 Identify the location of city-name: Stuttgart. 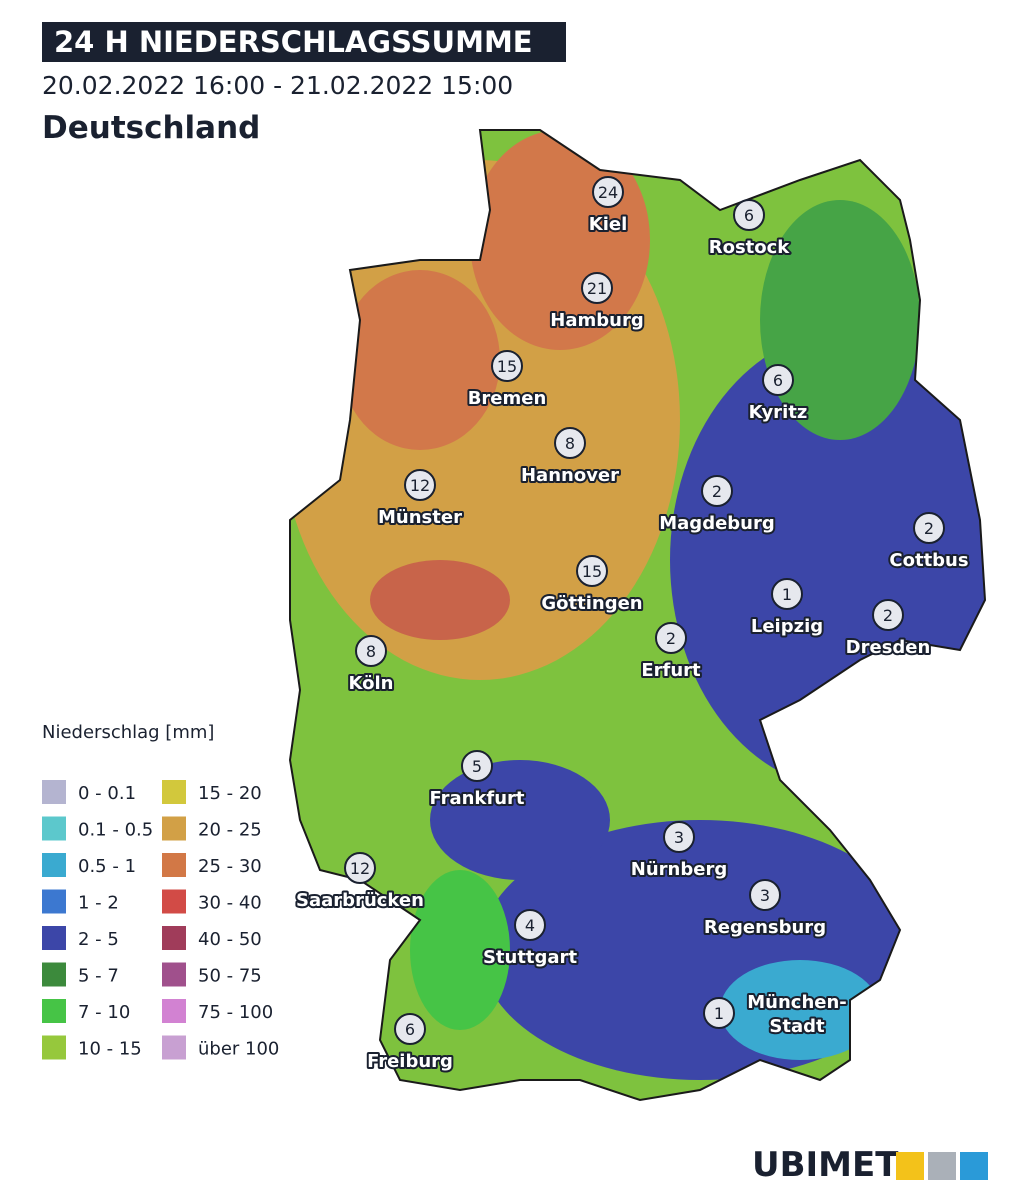
(530, 957).